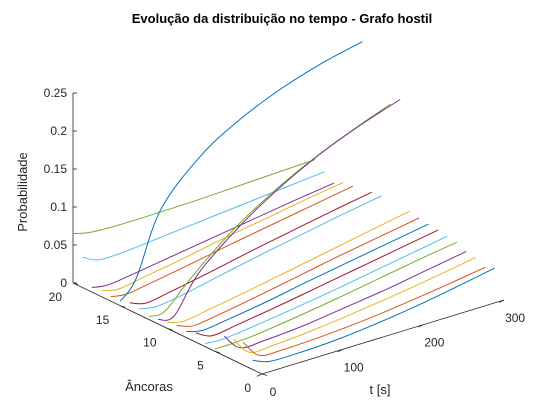  Describe the element at coordinates (22, 192) in the screenshot. I see `z-axis-label: Probabilidade` at that location.